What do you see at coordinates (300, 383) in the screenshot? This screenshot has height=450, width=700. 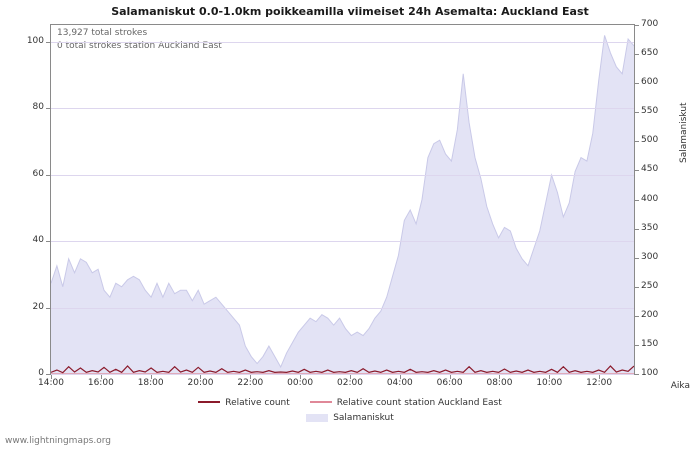 I see `x-tick-label: 00:00` at bounding box center [300, 383].